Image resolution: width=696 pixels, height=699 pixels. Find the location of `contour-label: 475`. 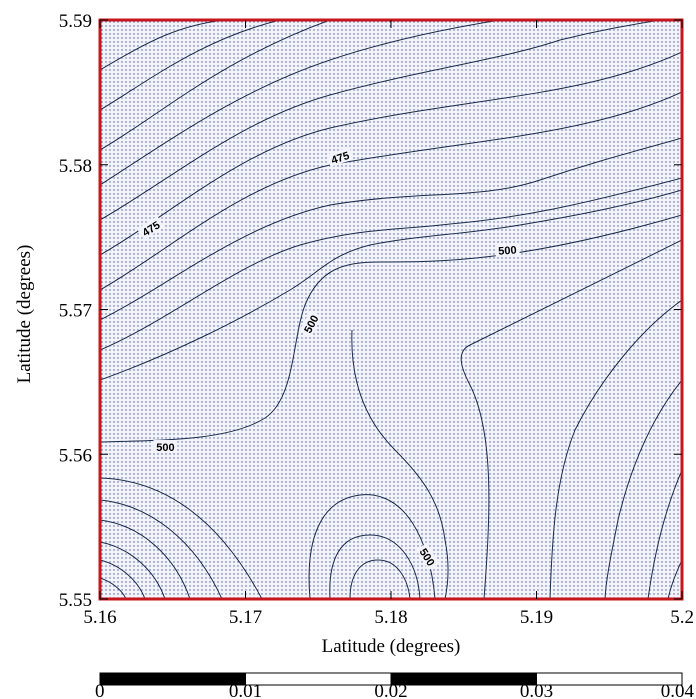

contour-label: 475 is located at coordinates (340, 158).